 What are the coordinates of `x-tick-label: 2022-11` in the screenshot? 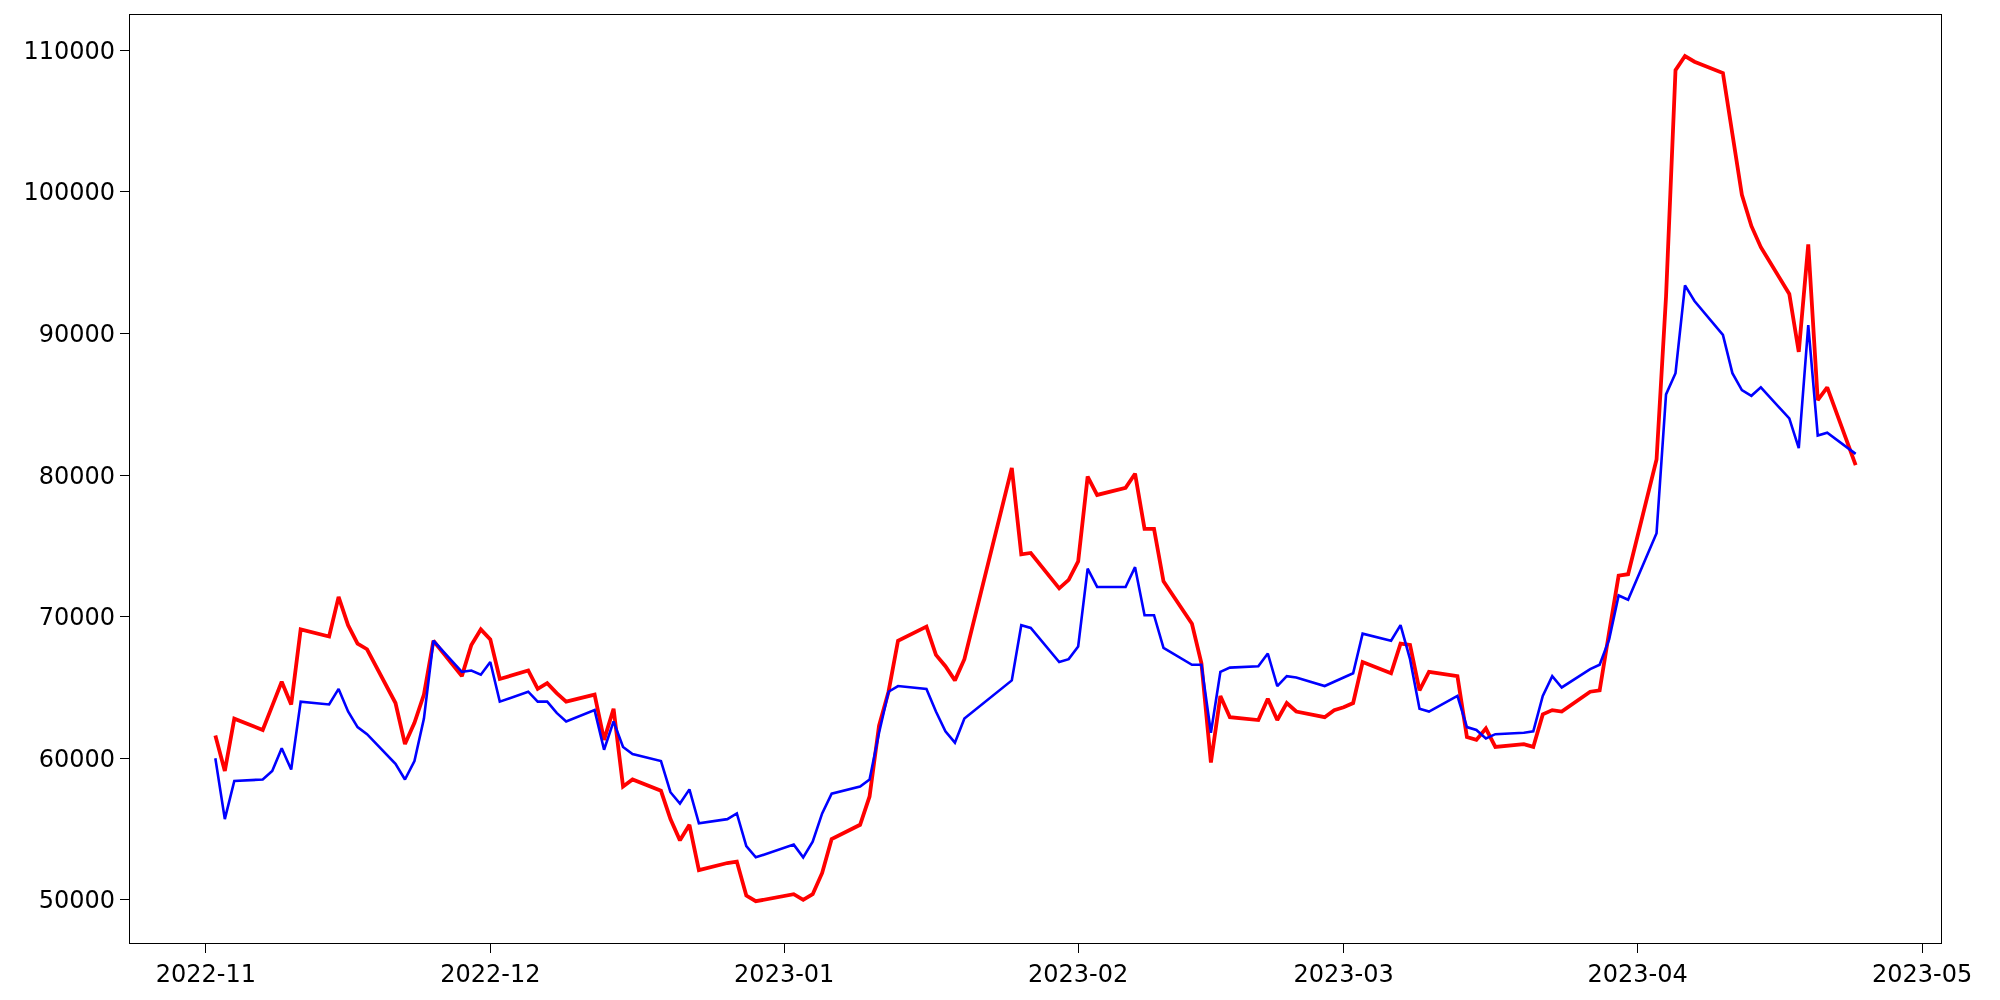 It's located at (205, 973).